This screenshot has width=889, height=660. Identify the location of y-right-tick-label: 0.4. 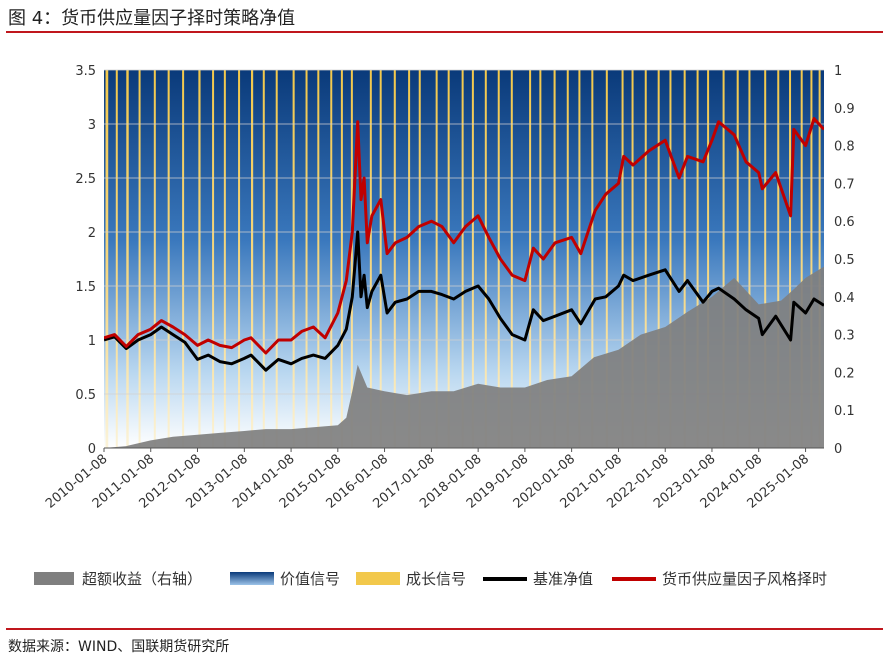
(844, 298).